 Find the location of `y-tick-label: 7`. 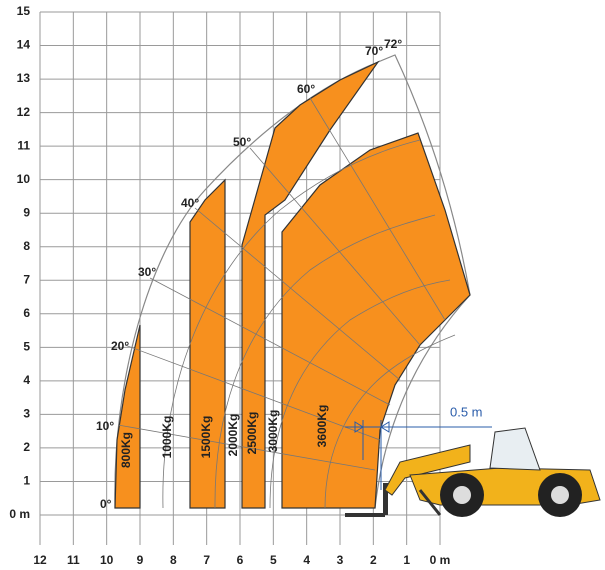

y-tick-label: 7 is located at coordinates (26, 279).